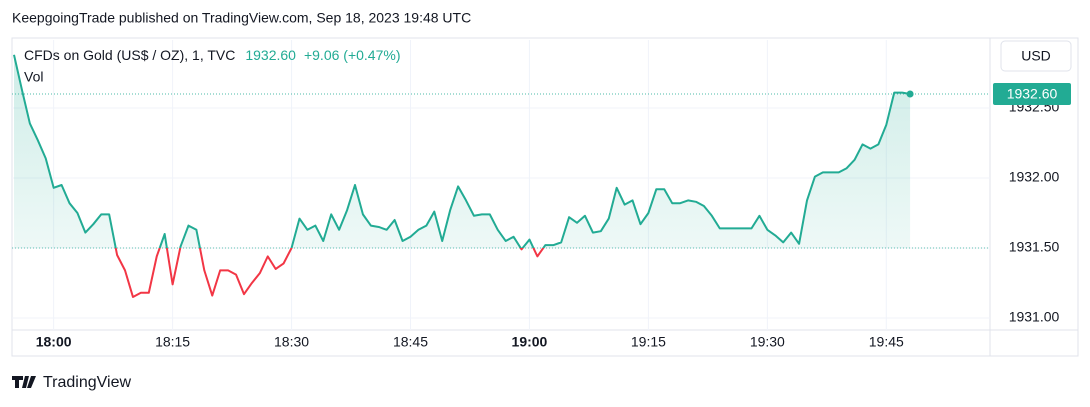  Describe the element at coordinates (910, 94) in the screenshot. I see `last-point` at that location.